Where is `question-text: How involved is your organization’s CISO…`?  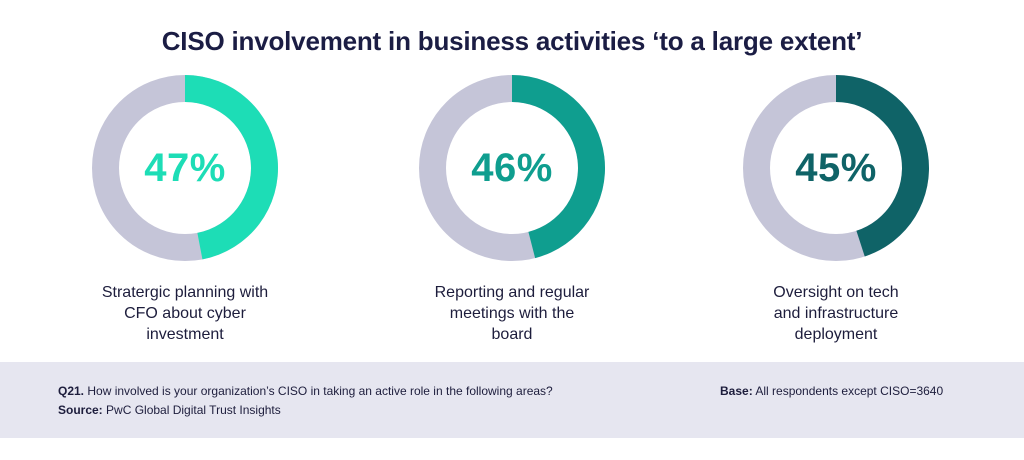 question-text: How involved is your organization’s CISO… is located at coordinates (320, 391).